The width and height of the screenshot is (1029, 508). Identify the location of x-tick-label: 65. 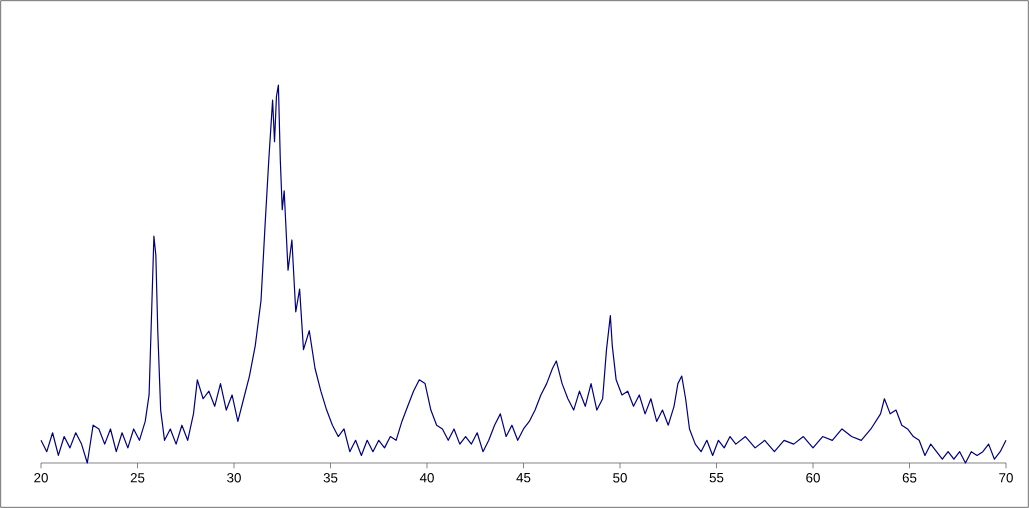
(909, 478).